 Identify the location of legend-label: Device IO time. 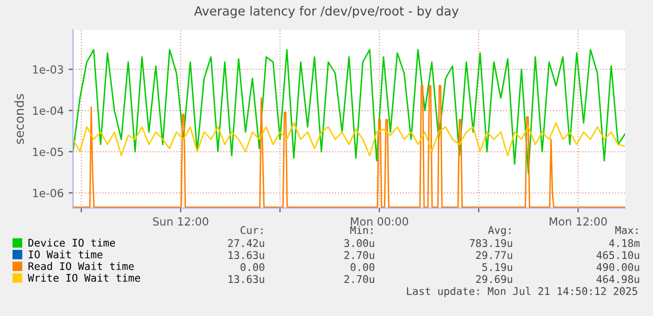
(71, 242).